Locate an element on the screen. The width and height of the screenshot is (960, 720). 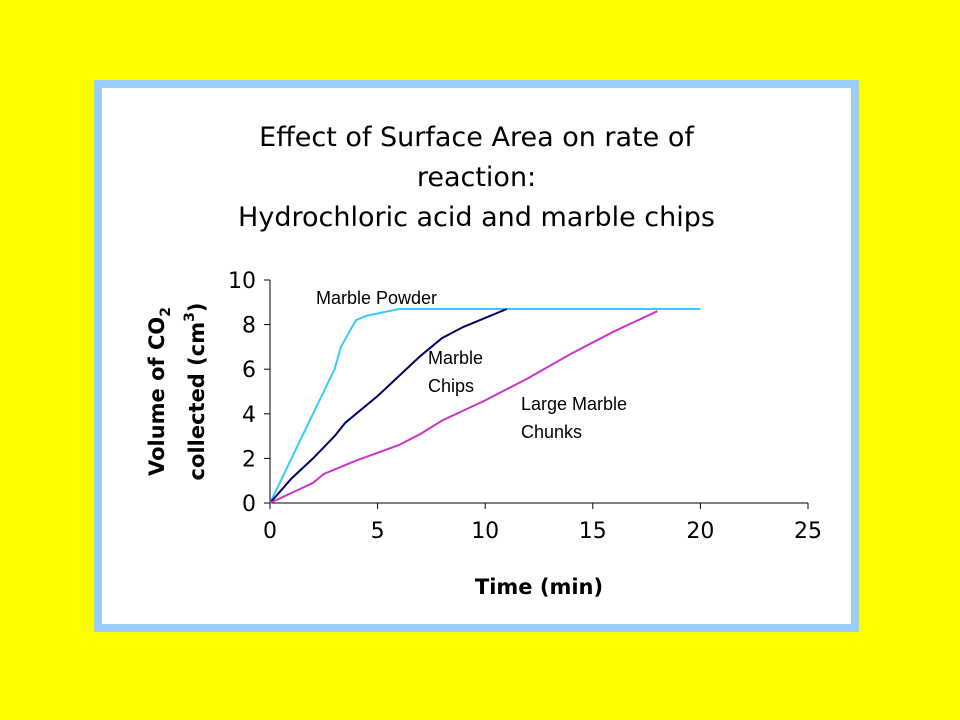
x-axis-ticks: 0 5 10 15 20 25 is located at coordinates (542, 523).